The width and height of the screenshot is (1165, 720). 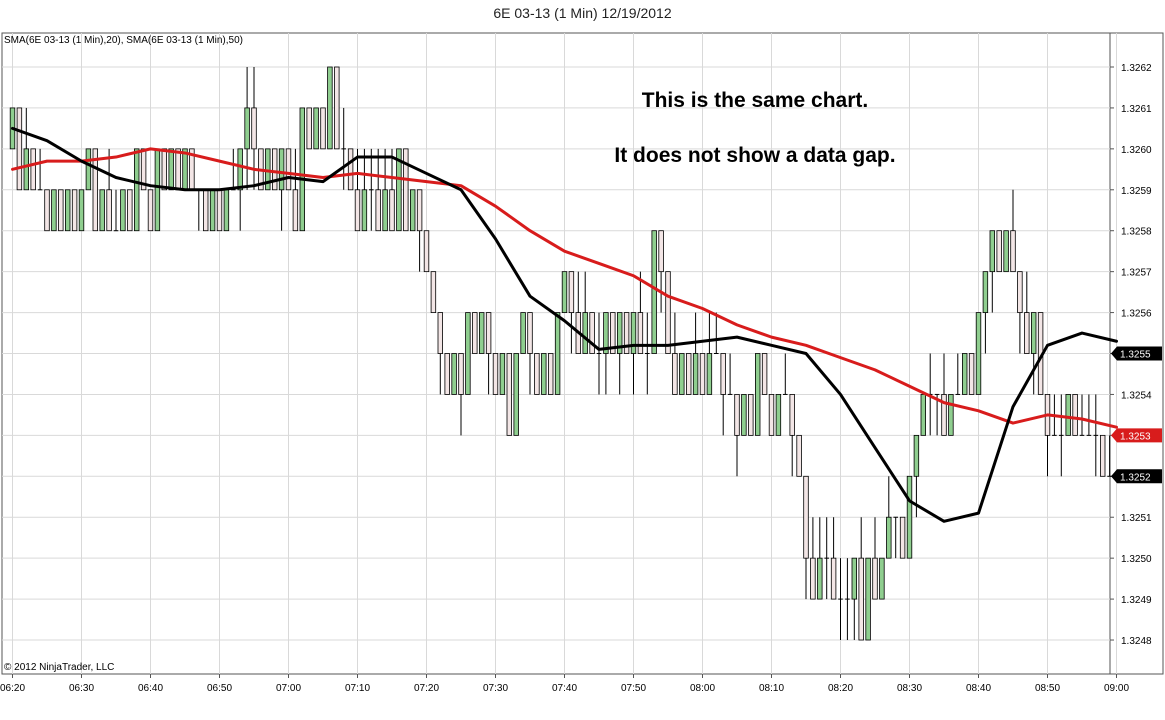 What do you see at coordinates (754, 155) in the screenshot?
I see `annotation-line-2: It does not show a data gap.` at bounding box center [754, 155].